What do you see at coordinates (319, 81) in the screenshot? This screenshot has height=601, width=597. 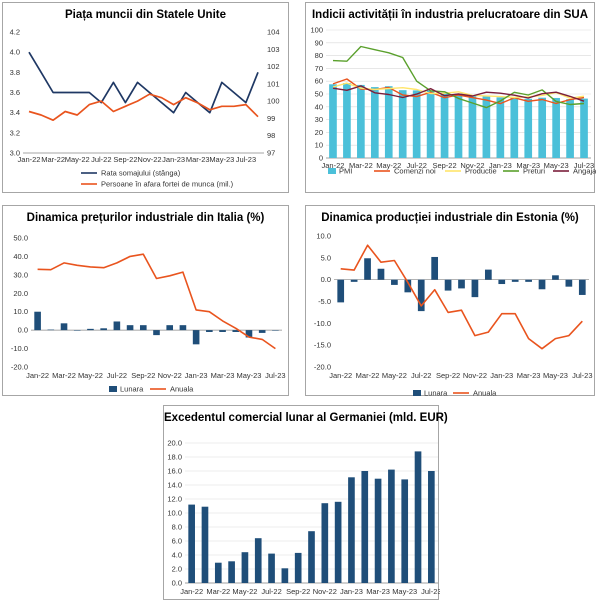 I see `y-tick-label: 60` at bounding box center [319, 81].